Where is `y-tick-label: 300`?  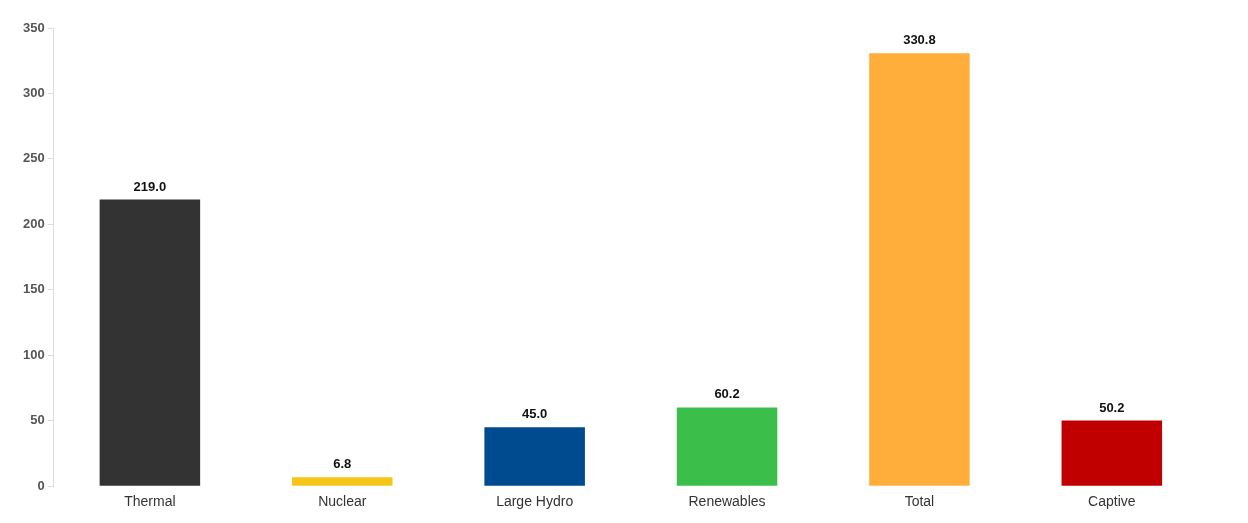 y-tick-label: 300 is located at coordinates (33, 93).